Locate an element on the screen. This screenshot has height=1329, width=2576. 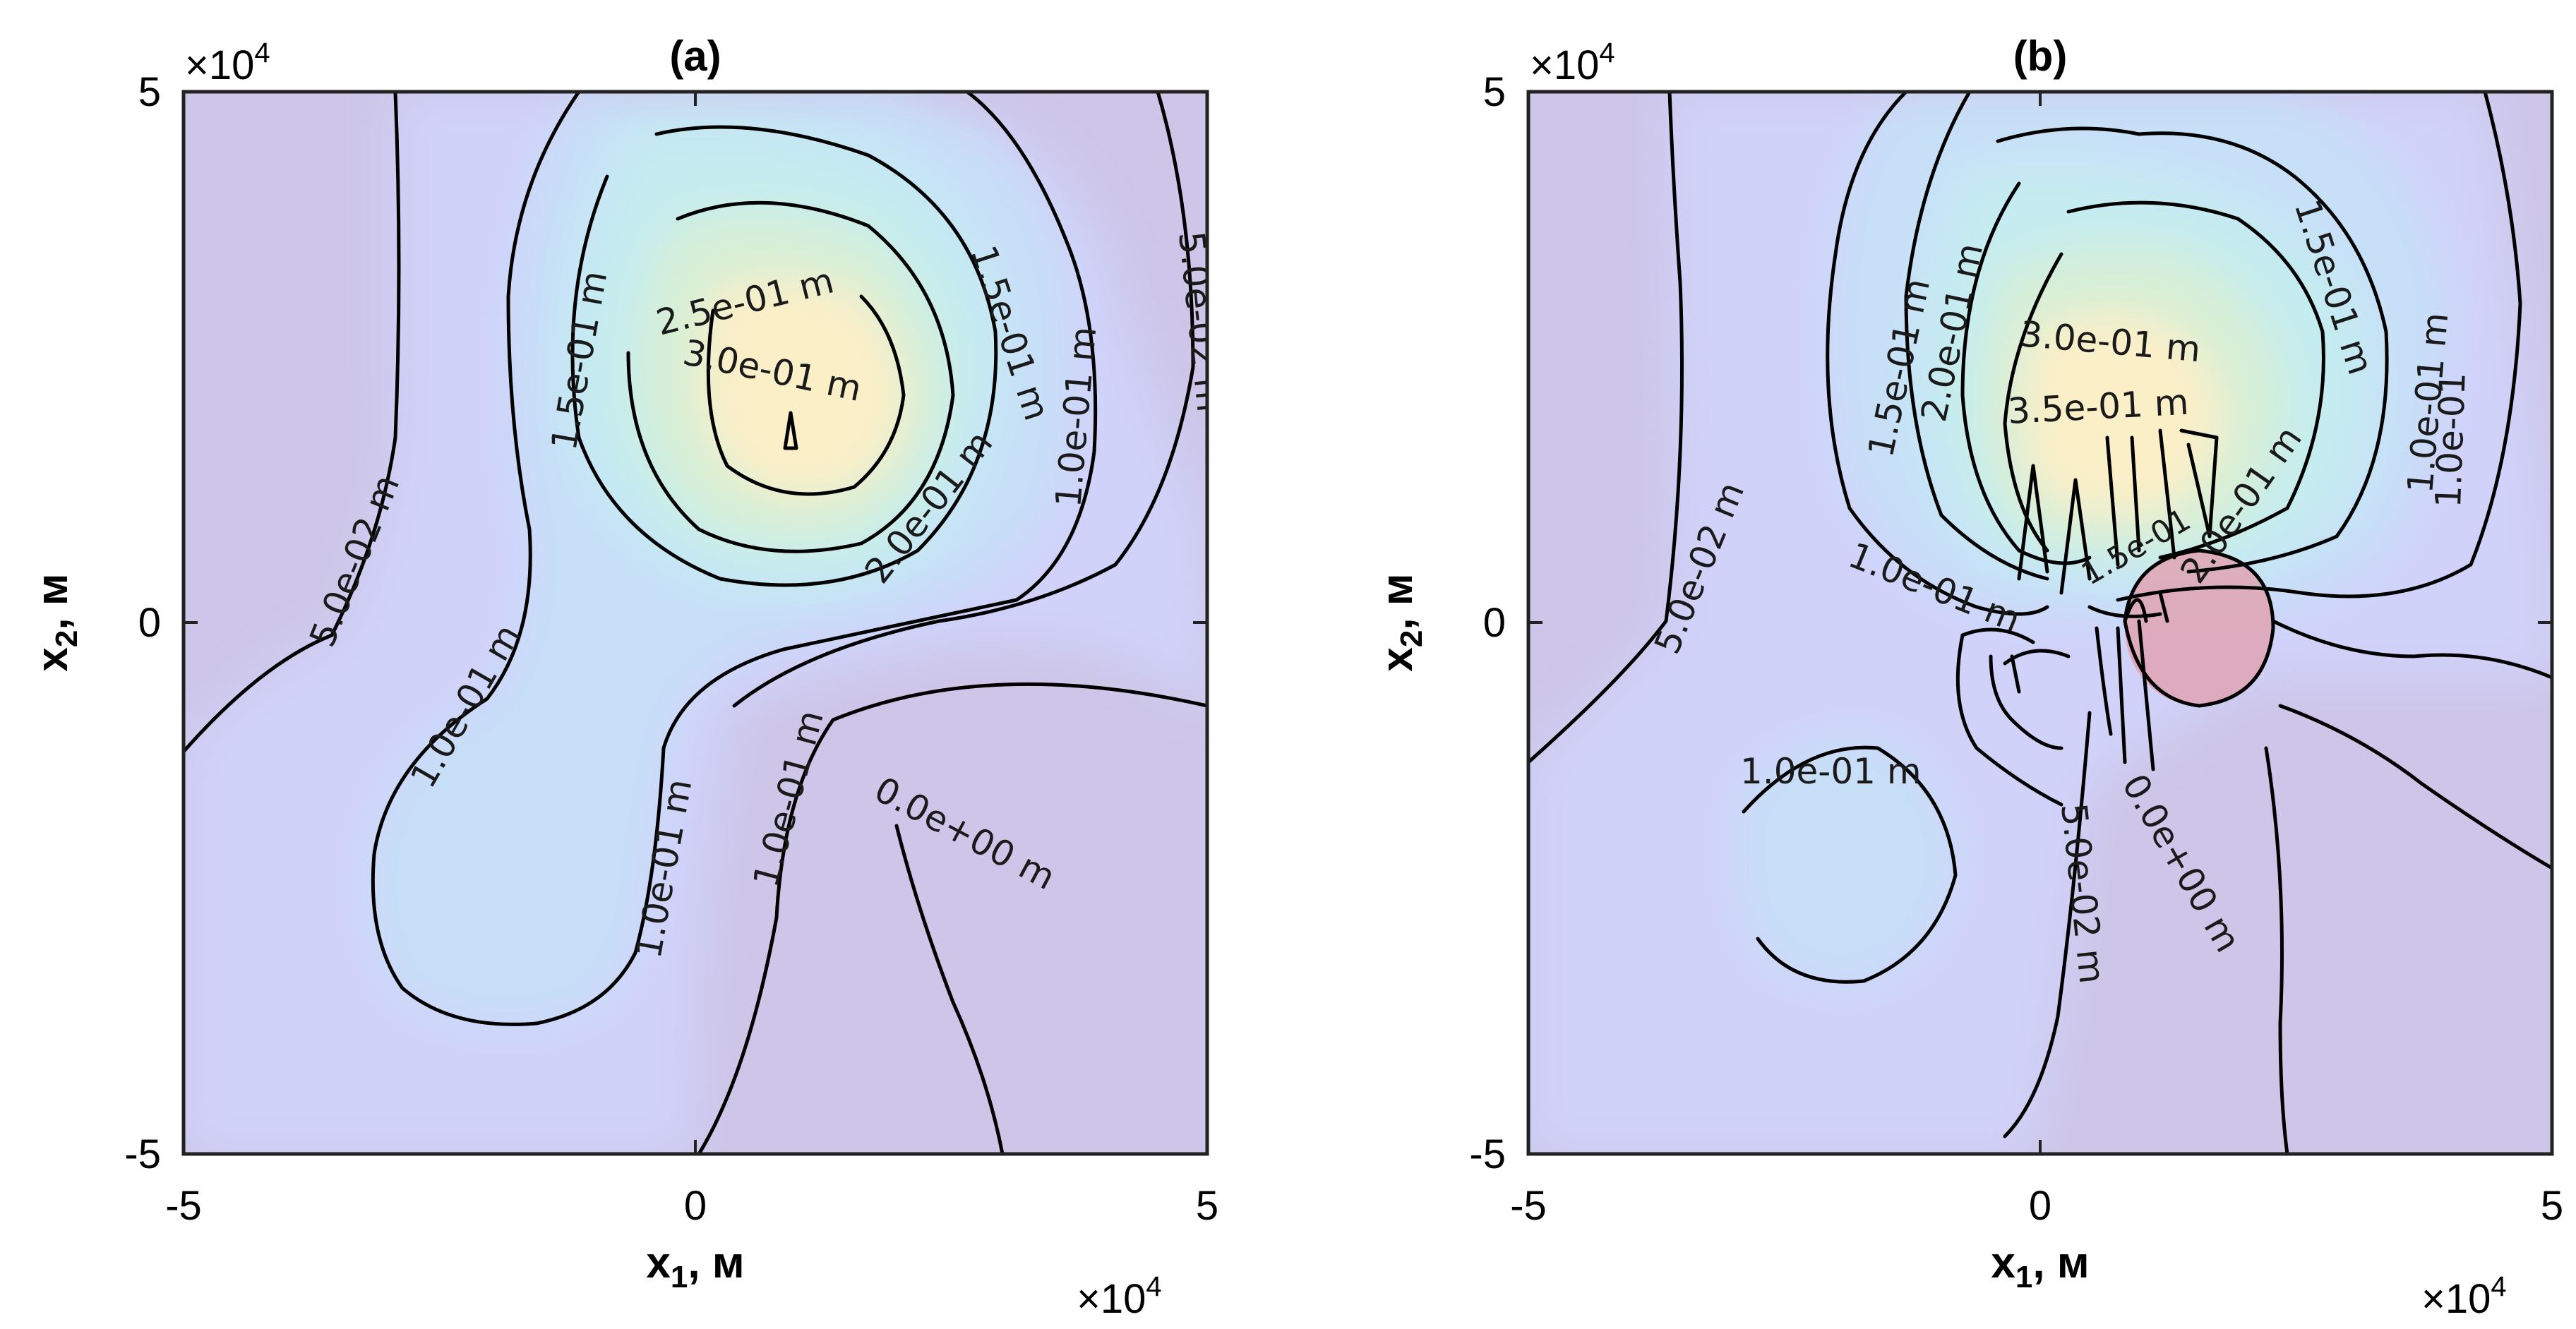
panel-a-ytick-bottom: -5 is located at coordinates (142, 1154).